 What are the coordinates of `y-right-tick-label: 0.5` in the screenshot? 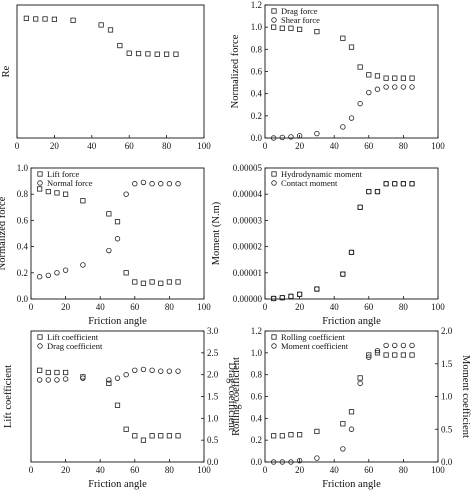 It's located at (213, 440).